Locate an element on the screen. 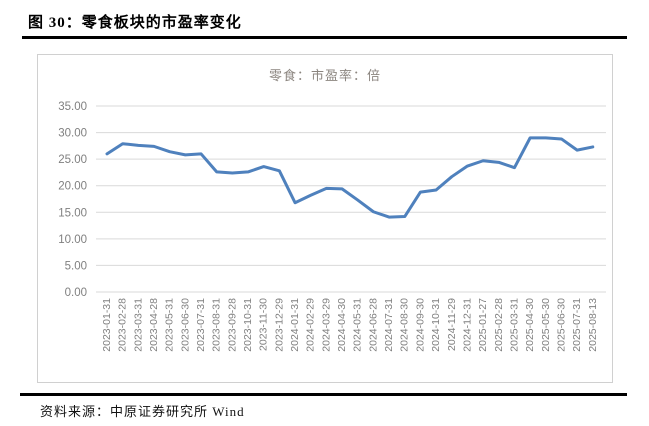  footer-divider-line is located at coordinates (323, 394).